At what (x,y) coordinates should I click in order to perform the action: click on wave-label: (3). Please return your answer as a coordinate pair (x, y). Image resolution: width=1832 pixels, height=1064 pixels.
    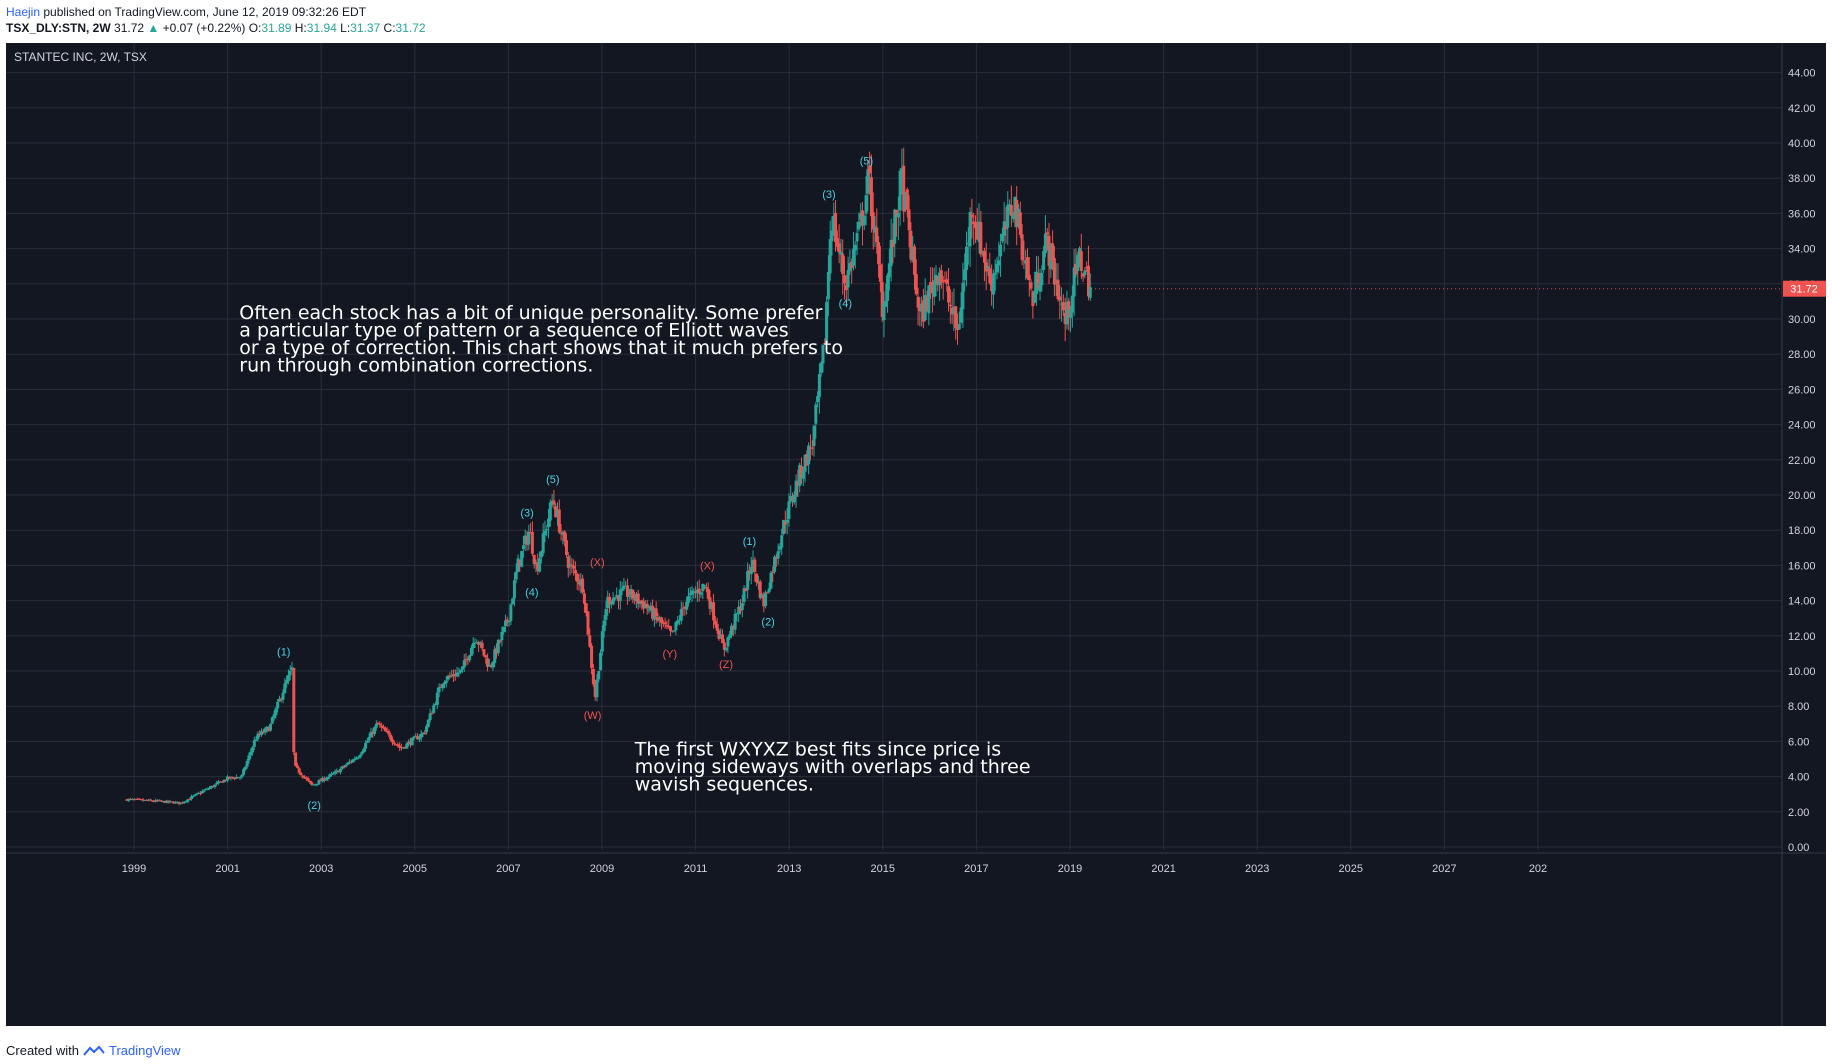
    Looking at the image, I should click on (828, 195).